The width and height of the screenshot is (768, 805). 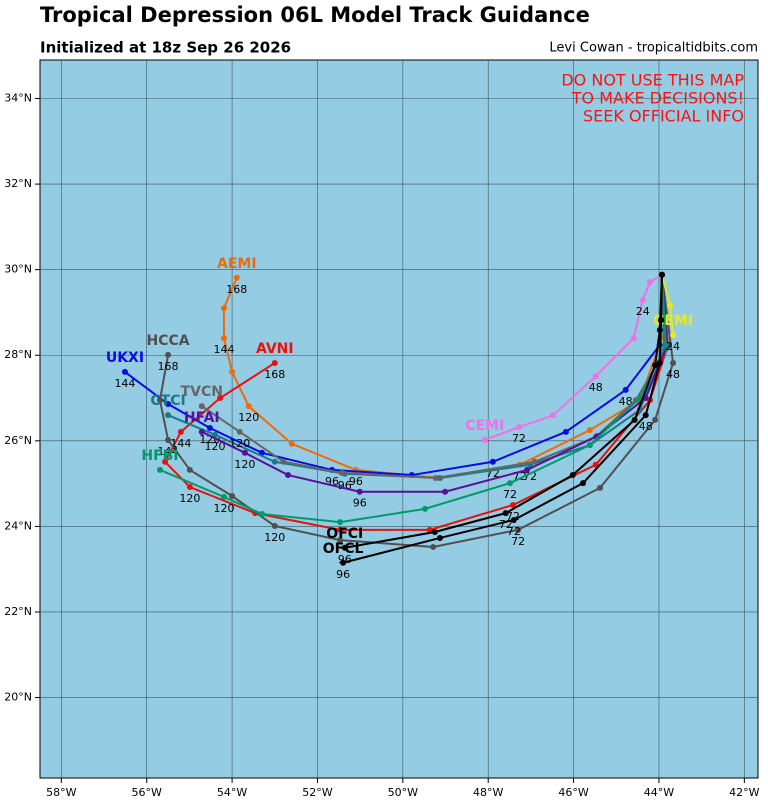 What do you see at coordinates (488, 792) in the screenshot?
I see `x-tick-label: 48°W` at bounding box center [488, 792].